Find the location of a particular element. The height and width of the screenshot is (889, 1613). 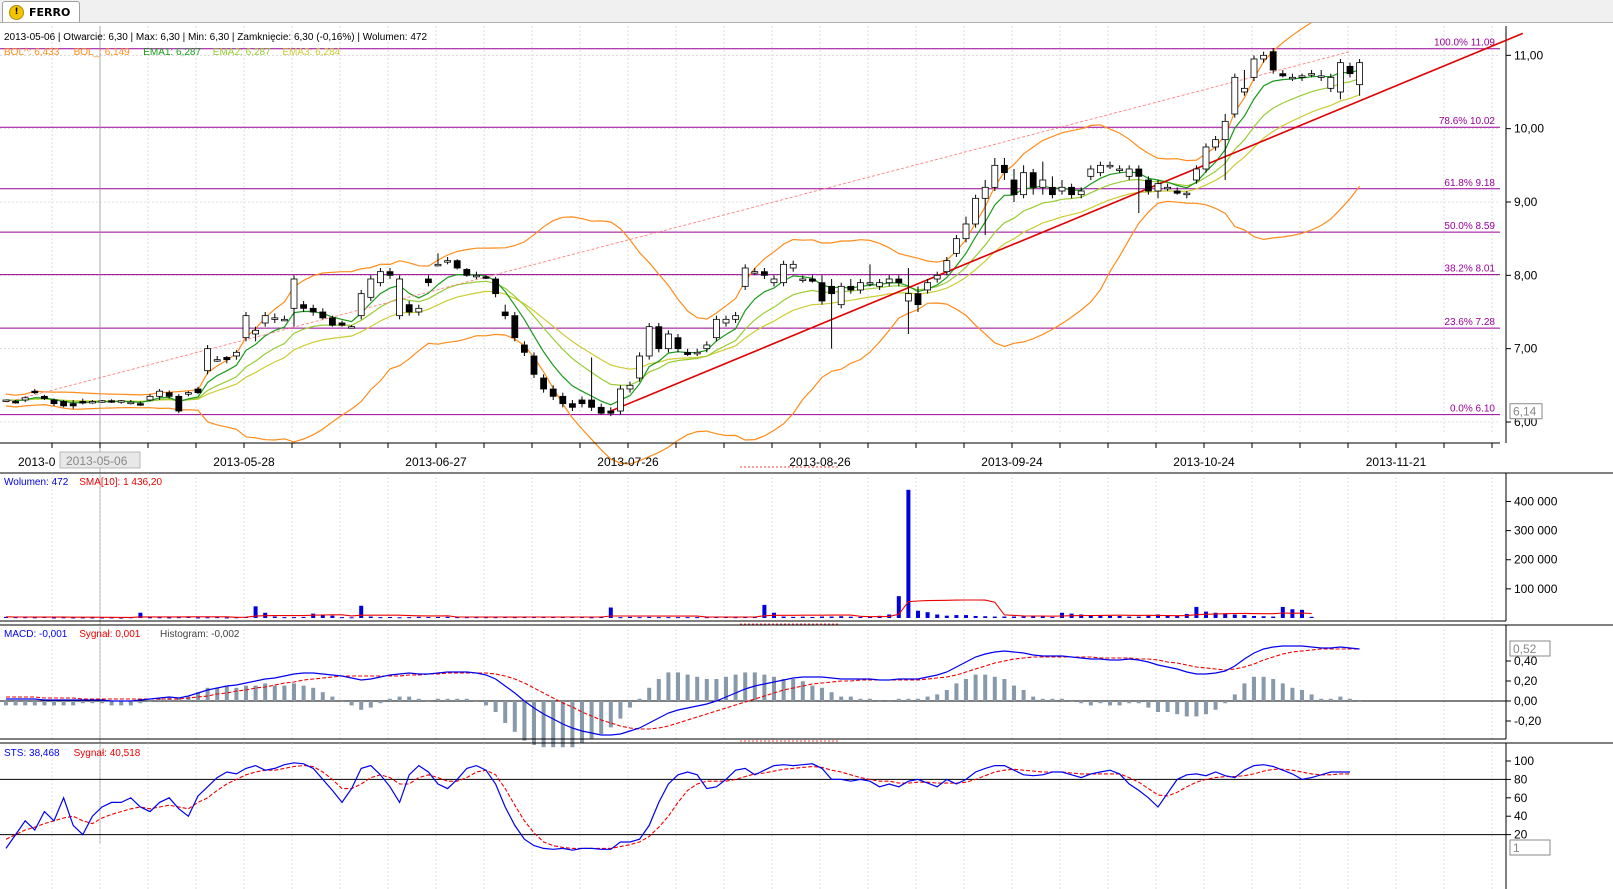

legend-item: Wolumen: 472 is located at coordinates (36, 482).